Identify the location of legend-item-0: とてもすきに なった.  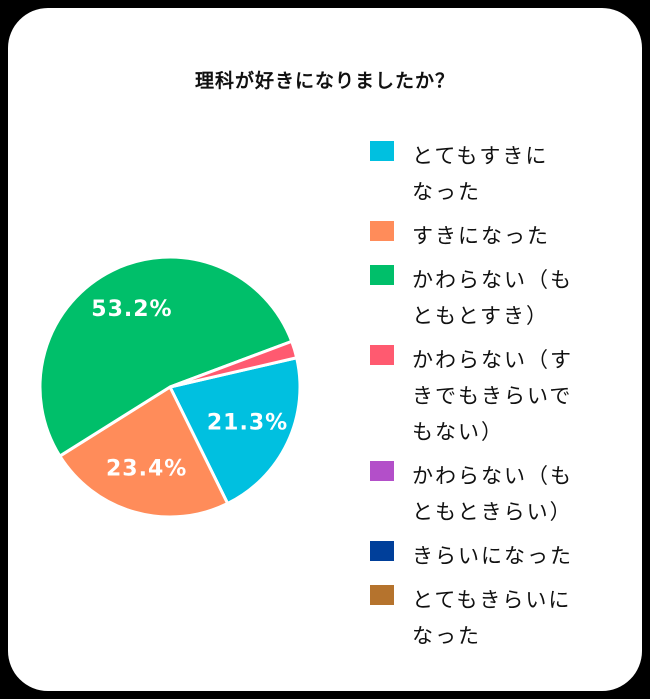
(505, 174).